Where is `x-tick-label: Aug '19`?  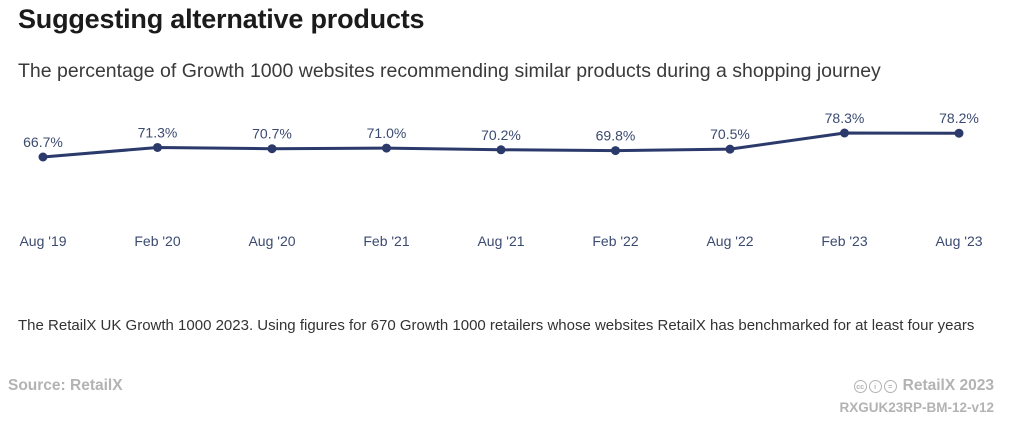 x-tick-label: Aug '19 is located at coordinates (42, 241).